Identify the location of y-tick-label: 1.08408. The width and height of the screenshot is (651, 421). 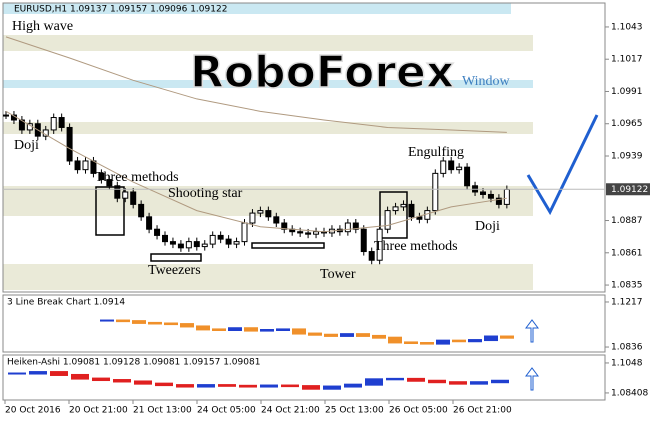
(629, 393).